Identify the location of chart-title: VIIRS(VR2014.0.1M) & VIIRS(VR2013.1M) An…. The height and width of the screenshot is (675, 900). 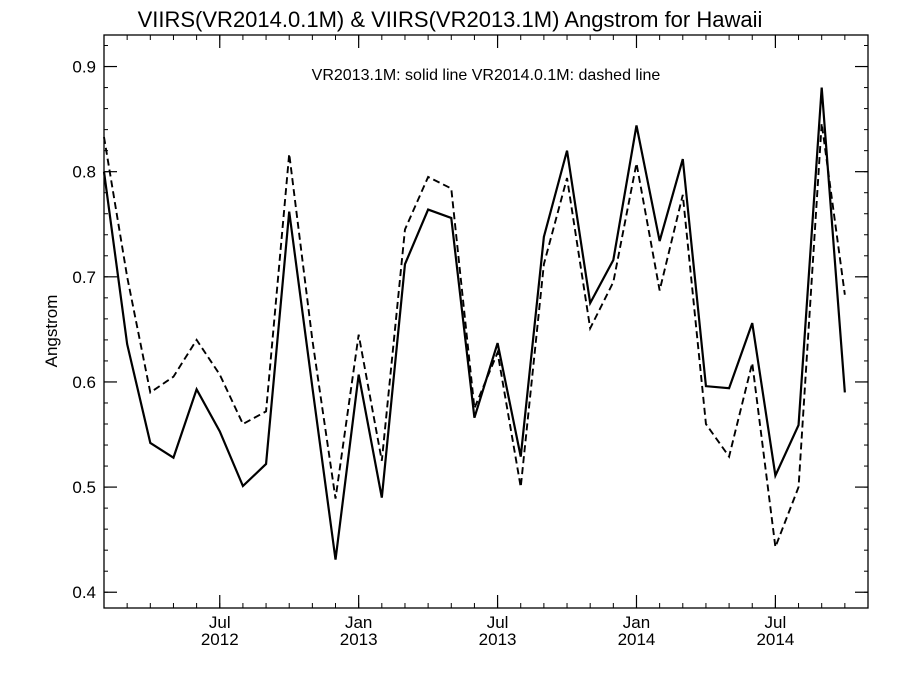
(450, 19).